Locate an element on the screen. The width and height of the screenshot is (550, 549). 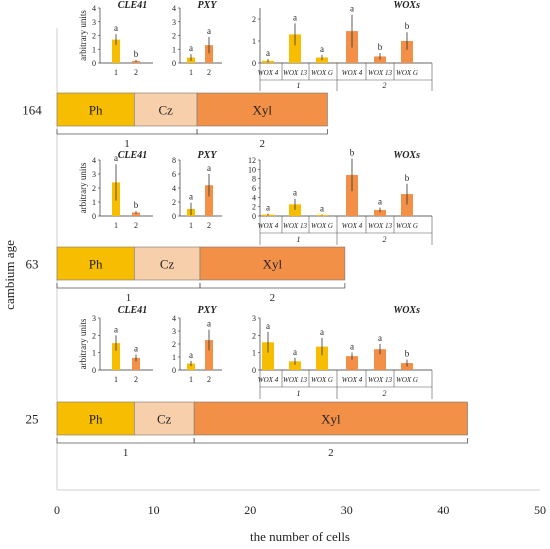
inset-panel-title: WOXs is located at coordinates (406, 310).